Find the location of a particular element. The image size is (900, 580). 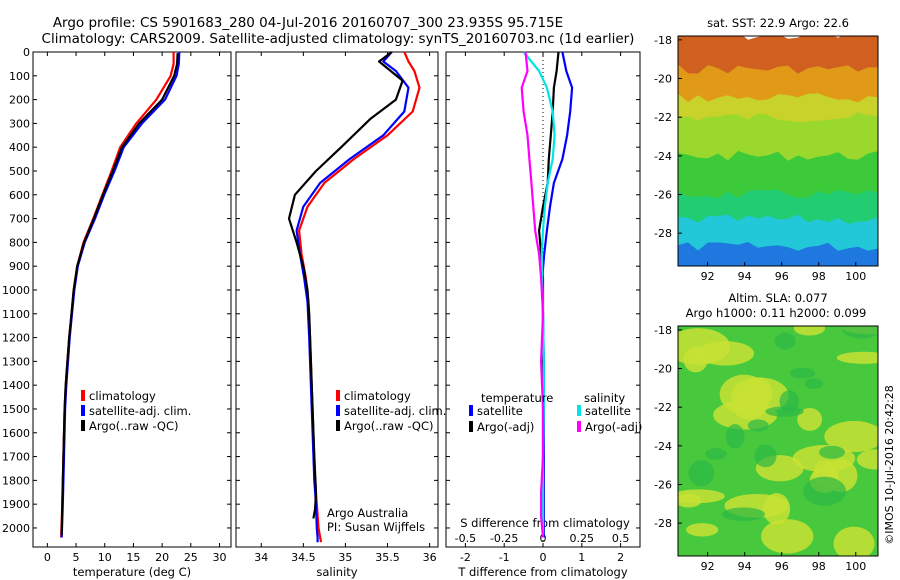

y-tick-label: 2000 is located at coordinates (16, 528).